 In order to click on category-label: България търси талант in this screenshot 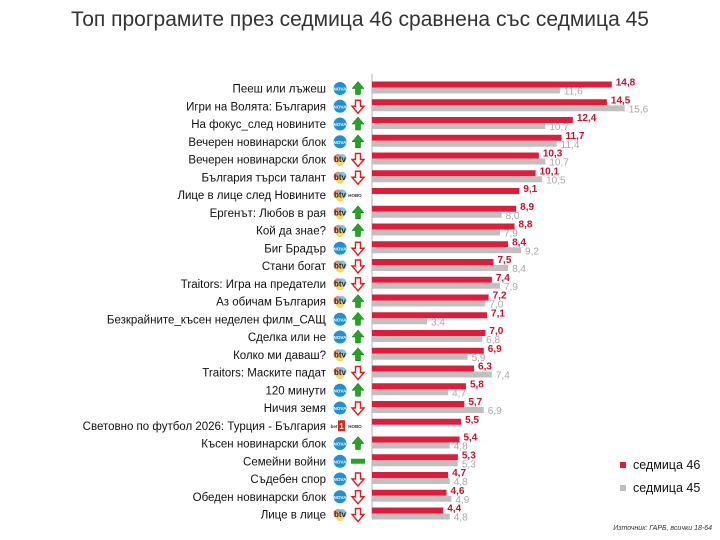, I will do `click(263, 178)`.